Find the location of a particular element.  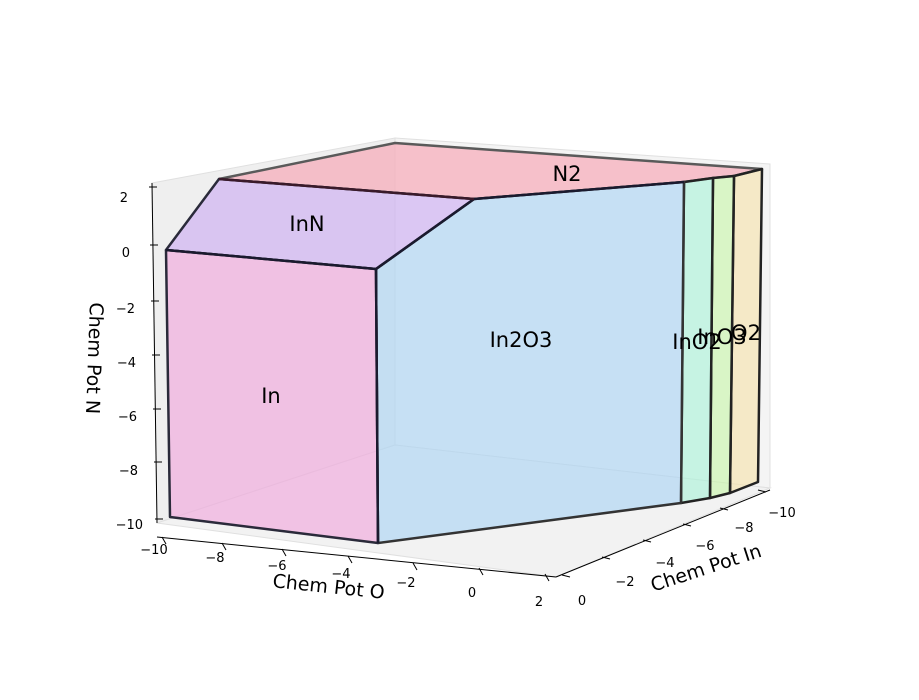

x-axis-line is located at coordinates (356, 557).